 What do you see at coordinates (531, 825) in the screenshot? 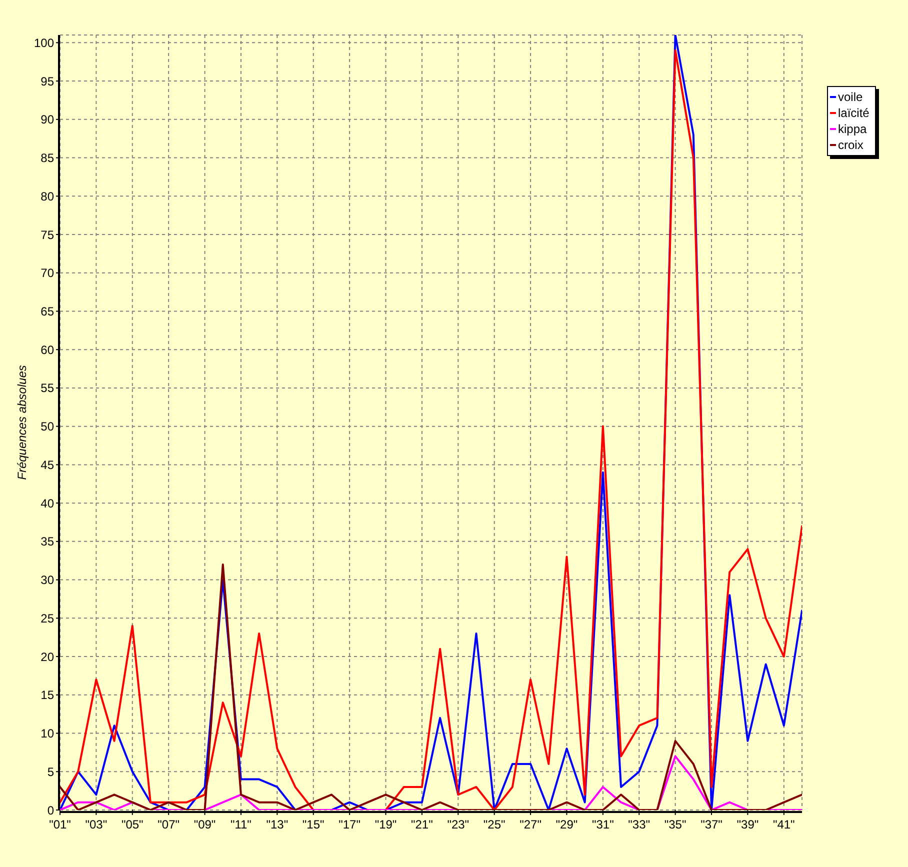
I see `x-tick-label: "27"` at bounding box center [531, 825].